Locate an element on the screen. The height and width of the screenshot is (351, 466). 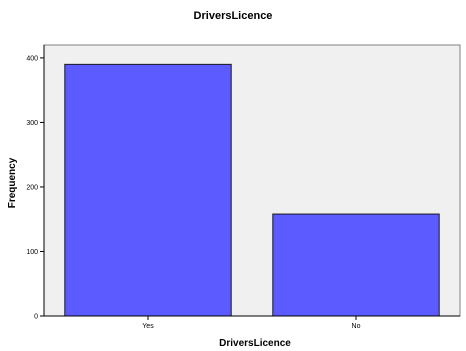
y-tick-label: 100 is located at coordinates (32, 252).